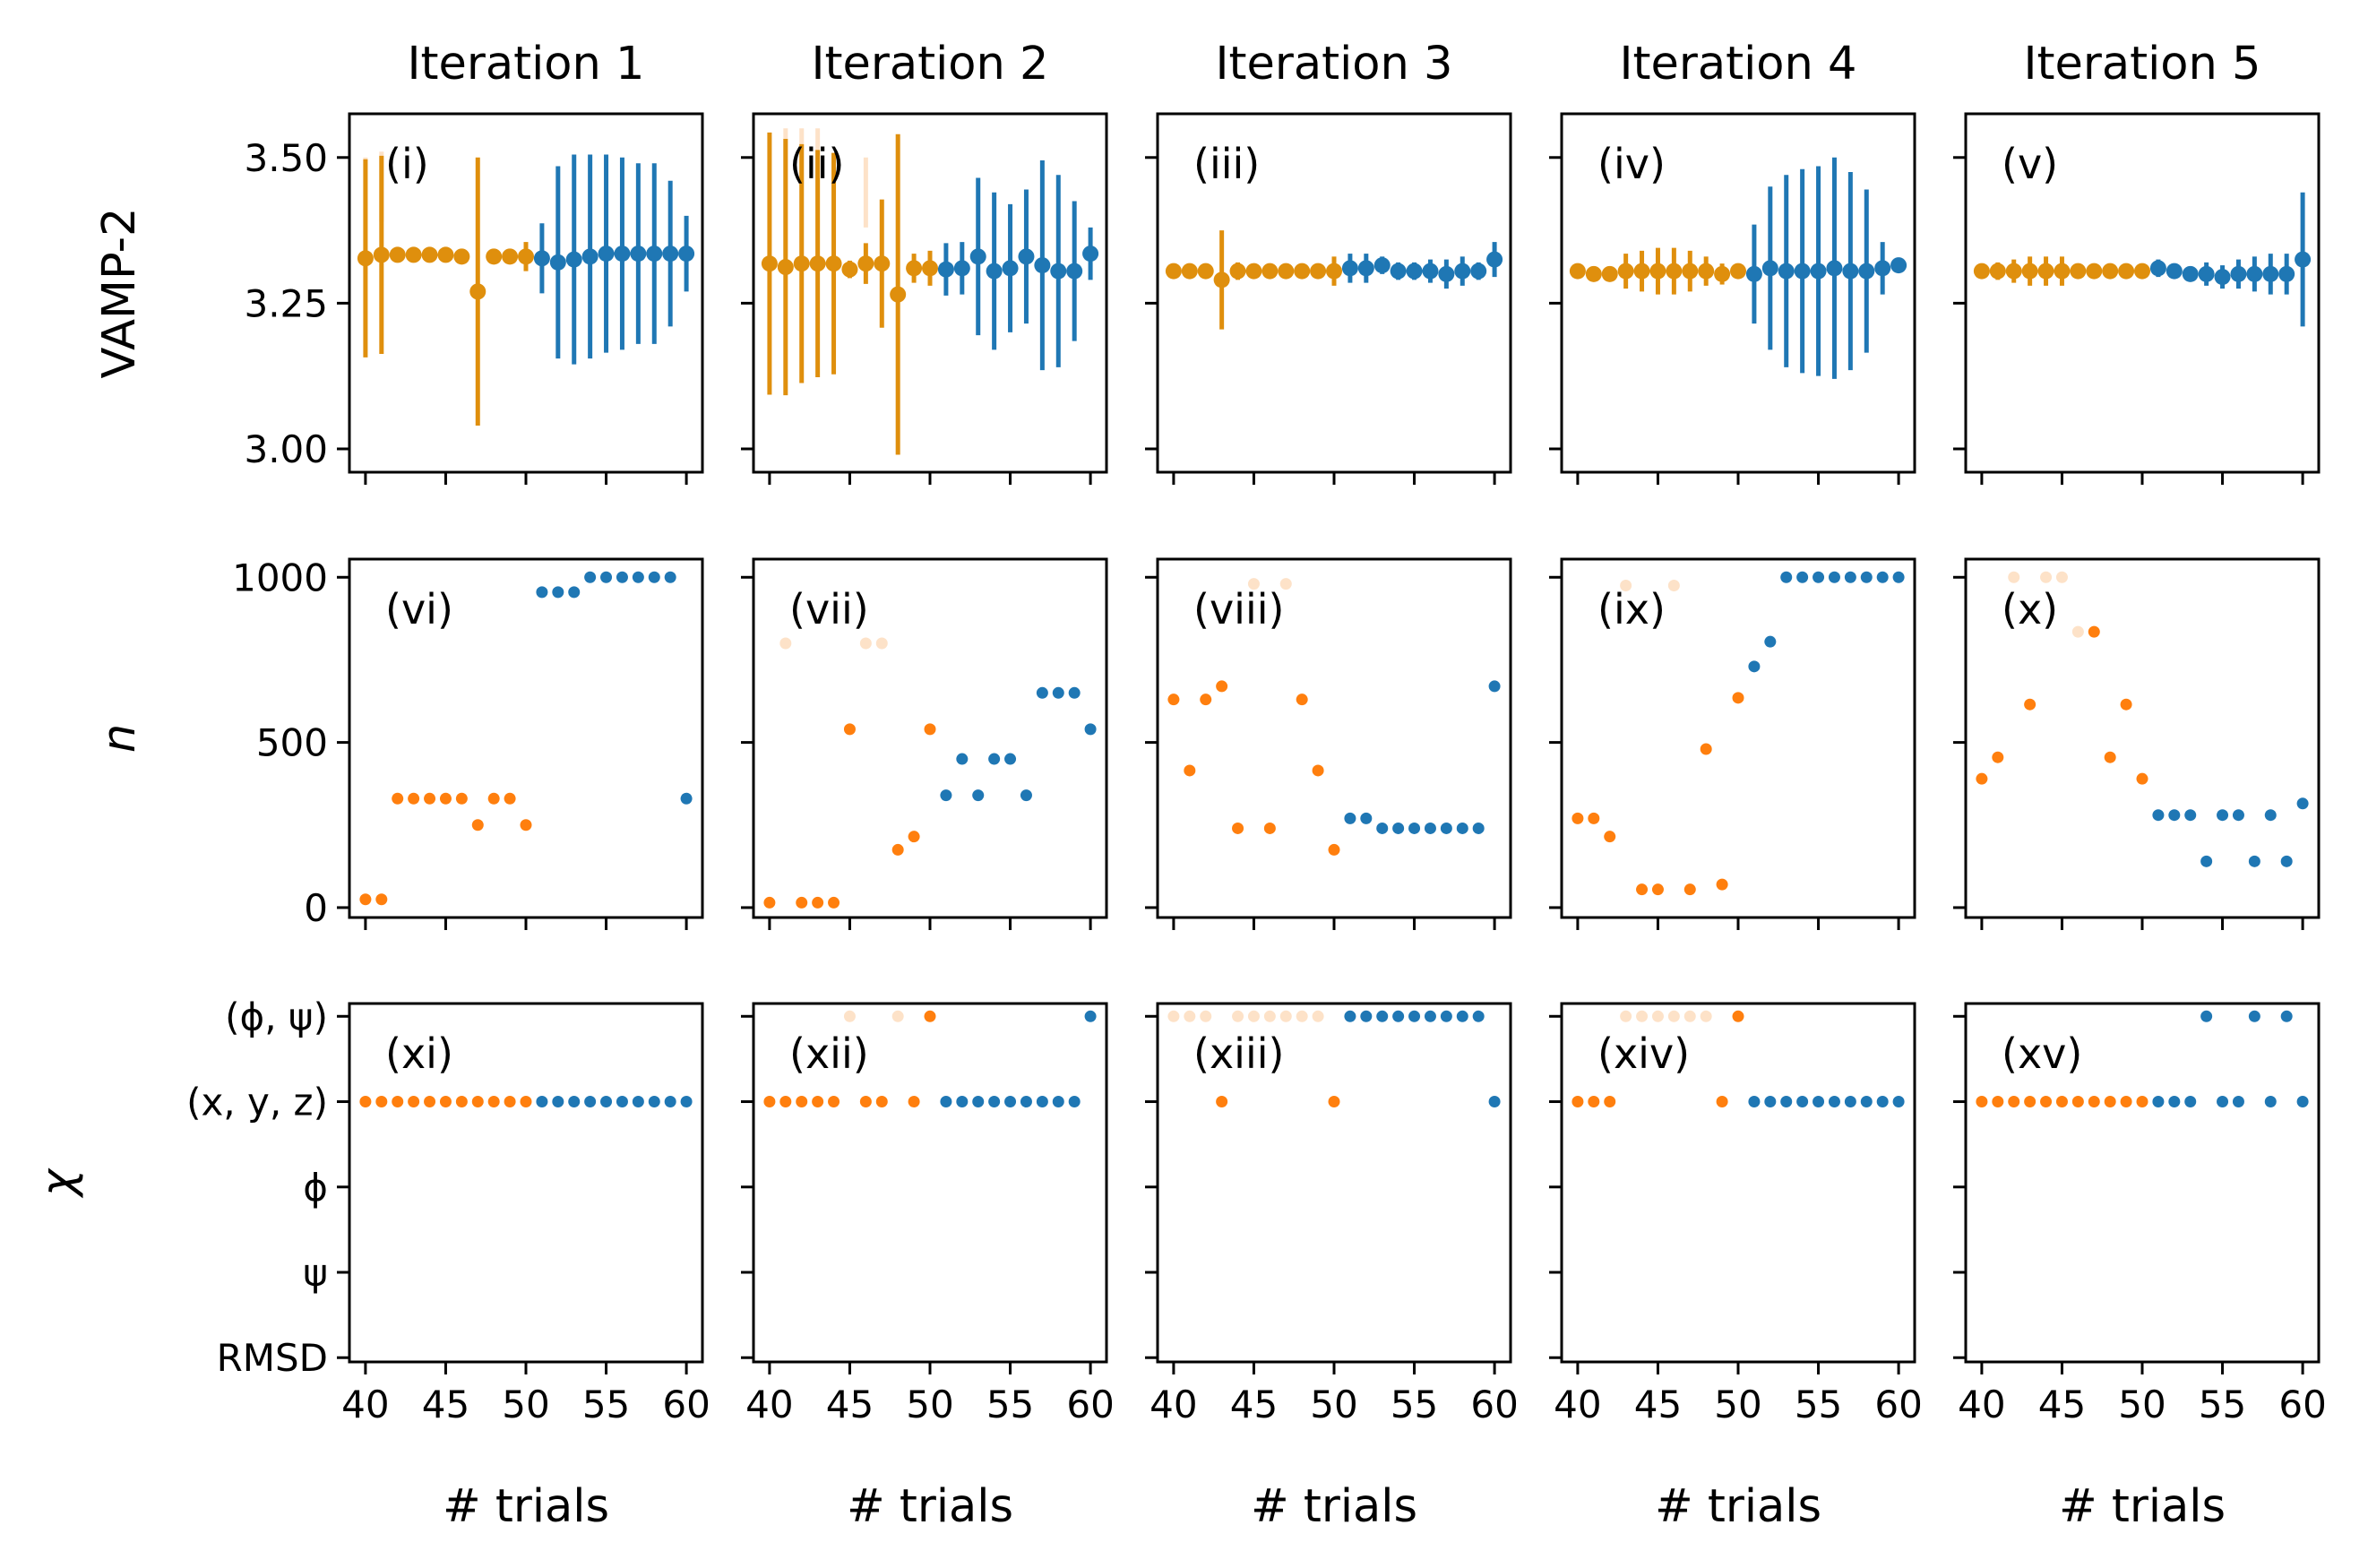 This screenshot has width=2368, height=1568. I want to click on x-tick-label: 40, so click(1174, 1405).